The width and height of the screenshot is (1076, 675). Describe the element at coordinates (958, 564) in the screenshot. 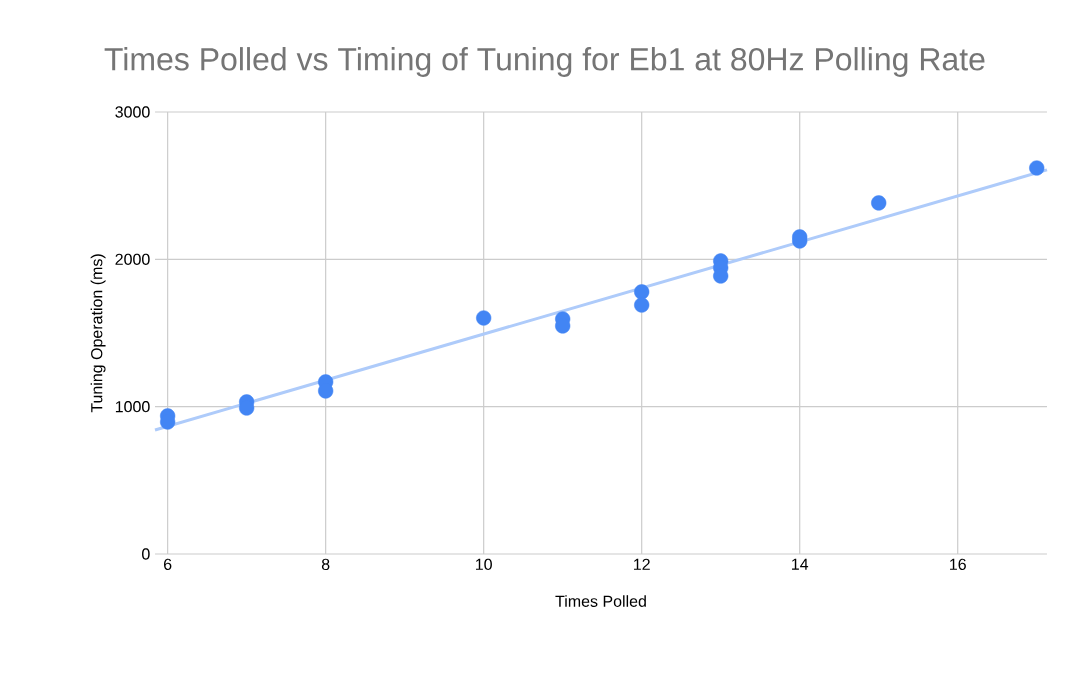

I see `x-tick-label: 16` at that location.